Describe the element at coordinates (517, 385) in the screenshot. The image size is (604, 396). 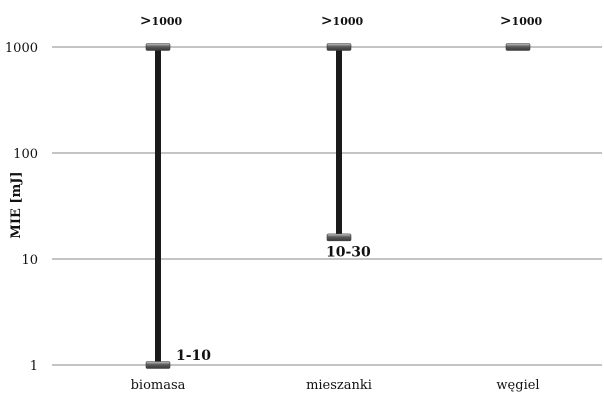
I see `x-tick-label: węgiel` at that location.